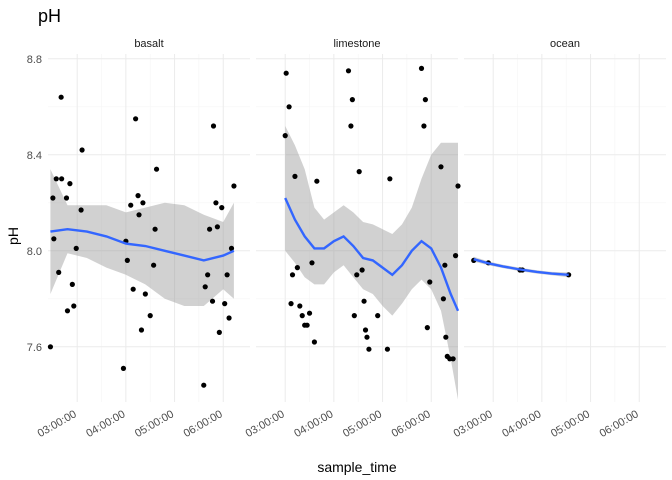 The height and width of the screenshot is (480, 672). Describe the element at coordinates (34, 156) in the screenshot. I see `y-tick-label: 8.4` at that location.